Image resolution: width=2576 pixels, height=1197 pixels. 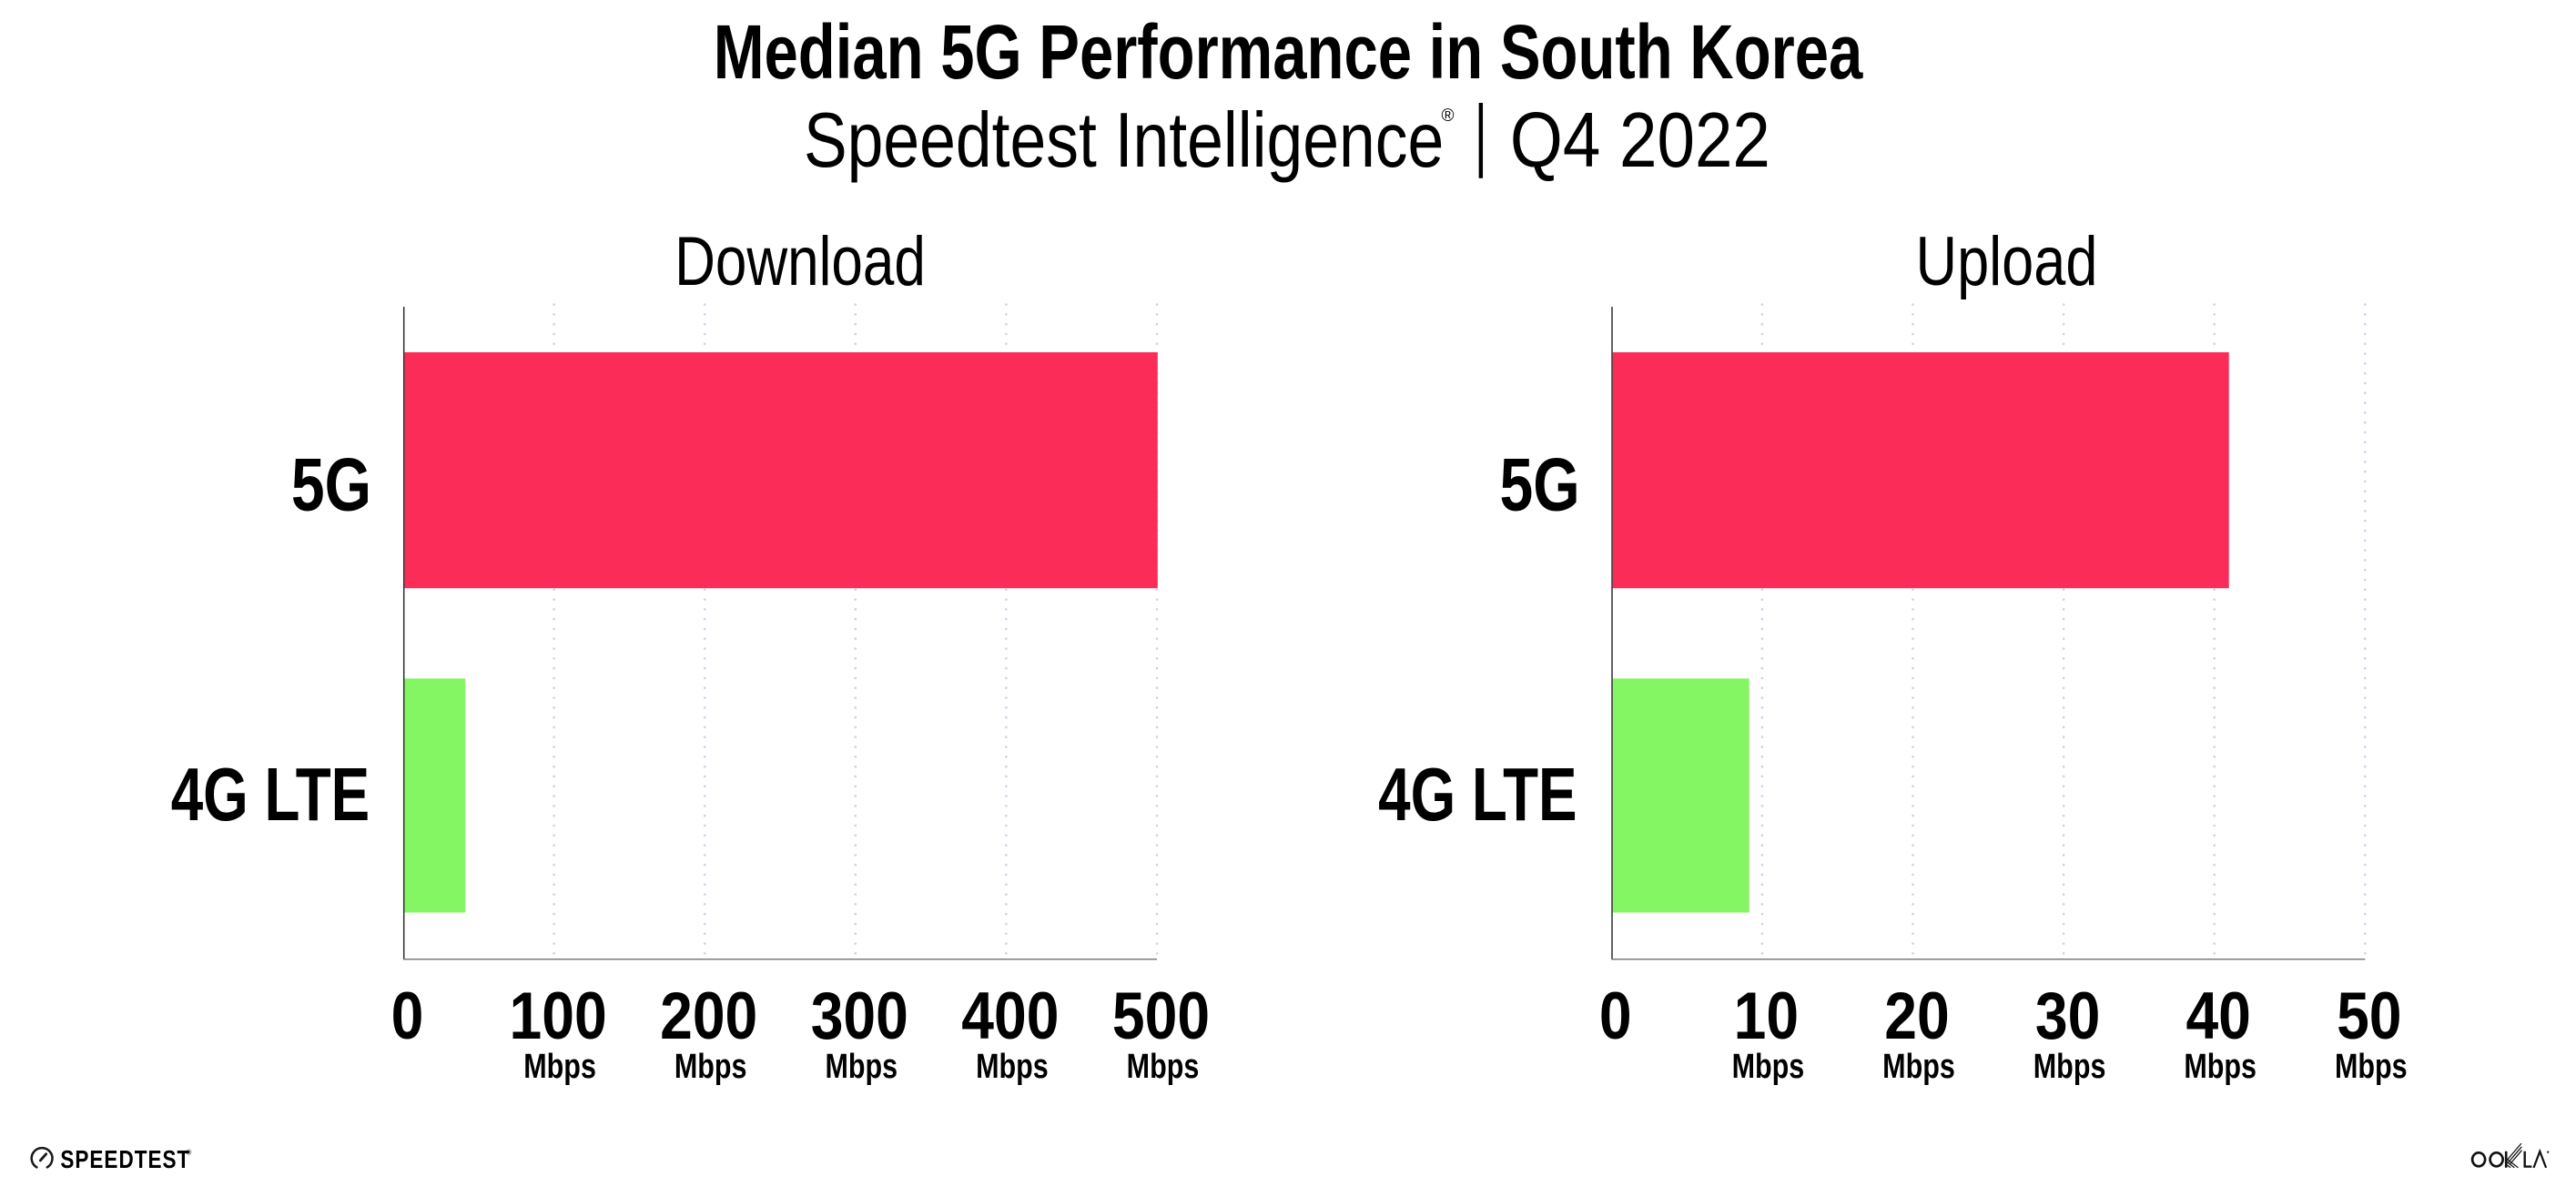 I want to click on svg-text: Upload, so click(x=2007, y=261).